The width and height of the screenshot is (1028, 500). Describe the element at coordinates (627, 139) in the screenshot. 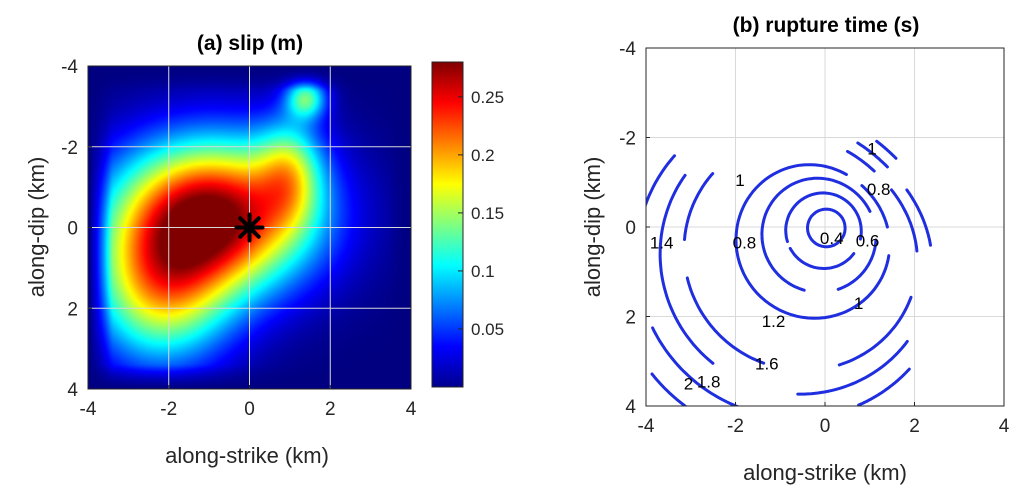

I see `panel-b-ytick-label: -2` at that location.